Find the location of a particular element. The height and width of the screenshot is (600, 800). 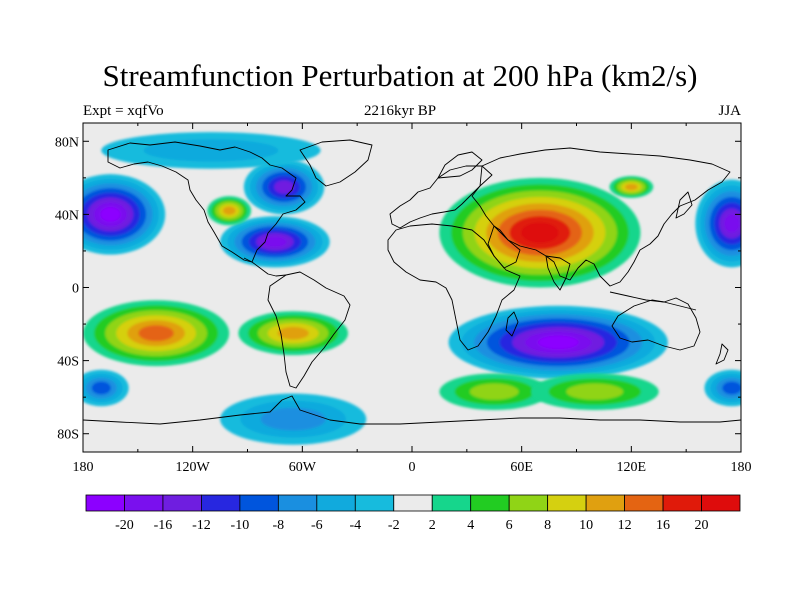

anomaly-caribbean-low is located at coordinates (275, 242).